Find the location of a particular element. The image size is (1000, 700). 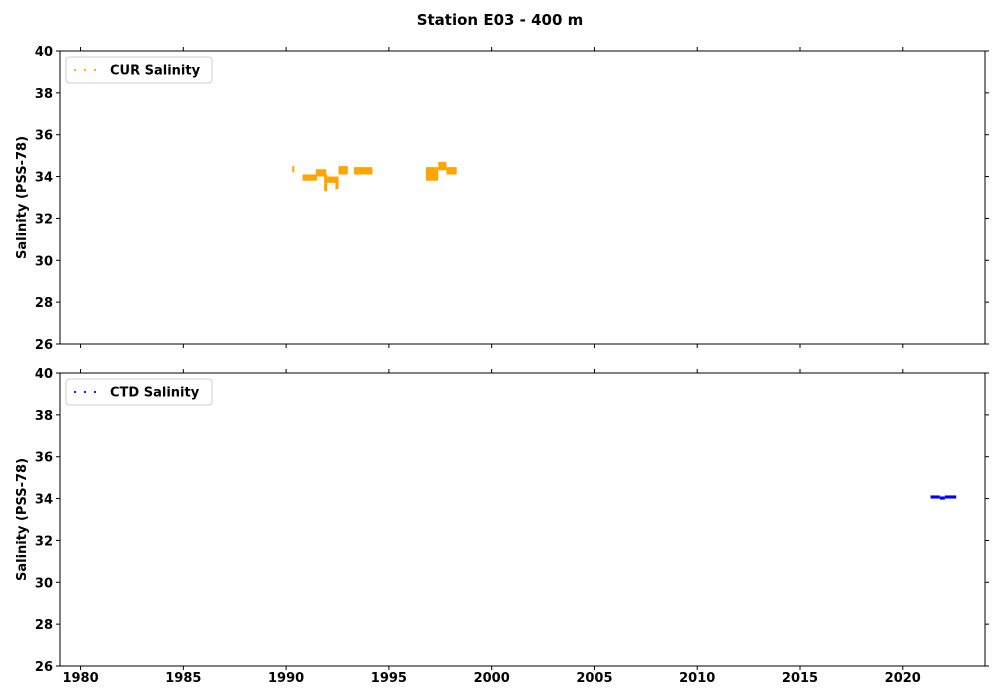

x-tick-label: 2010 is located at coordinates (697, 678).